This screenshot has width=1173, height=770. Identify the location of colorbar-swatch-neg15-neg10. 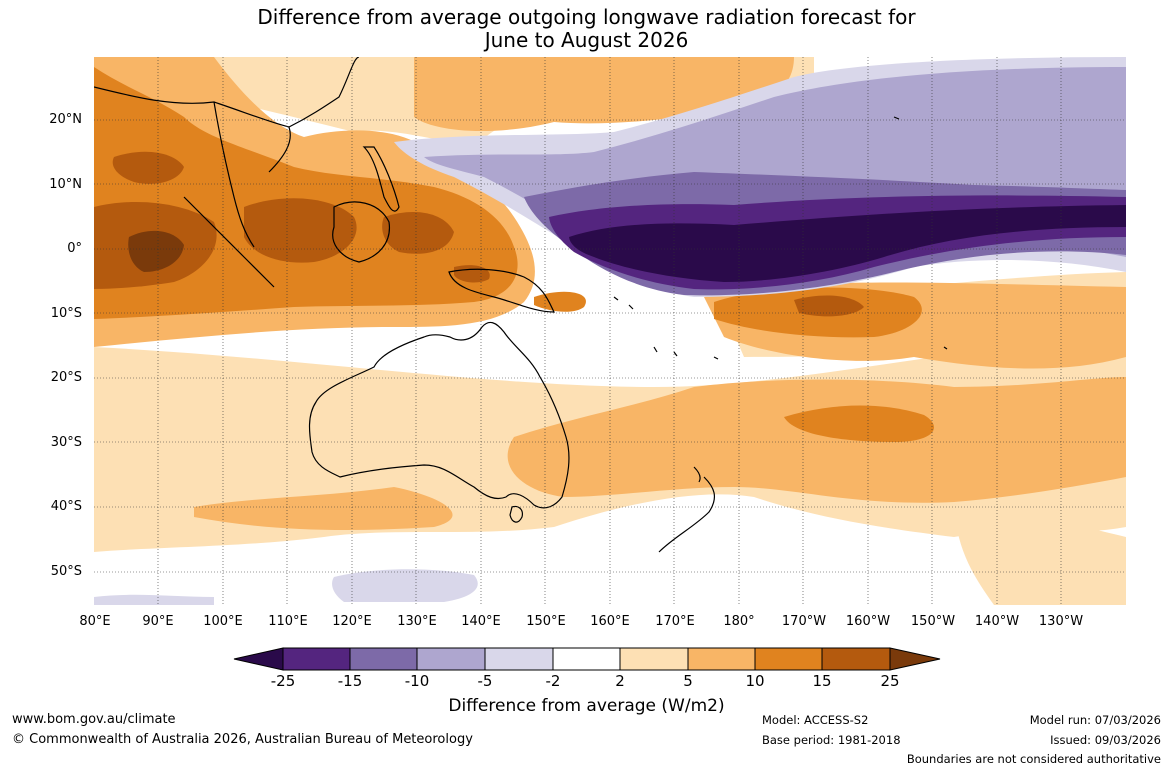
(383, 659).